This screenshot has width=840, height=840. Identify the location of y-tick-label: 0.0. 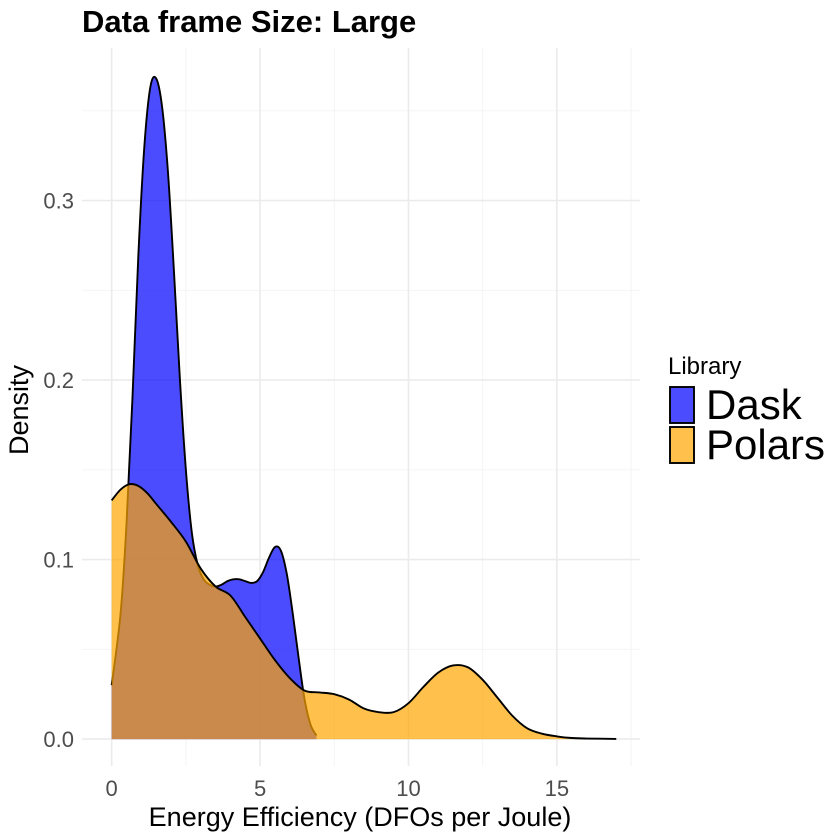
(58, 739).